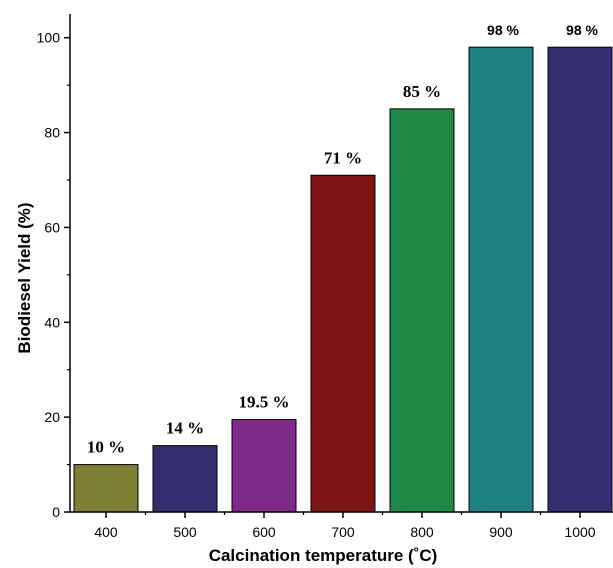 This screenshot has width=613, height=568. I want to click on x-tick-label: 1000, so click(579, 532).